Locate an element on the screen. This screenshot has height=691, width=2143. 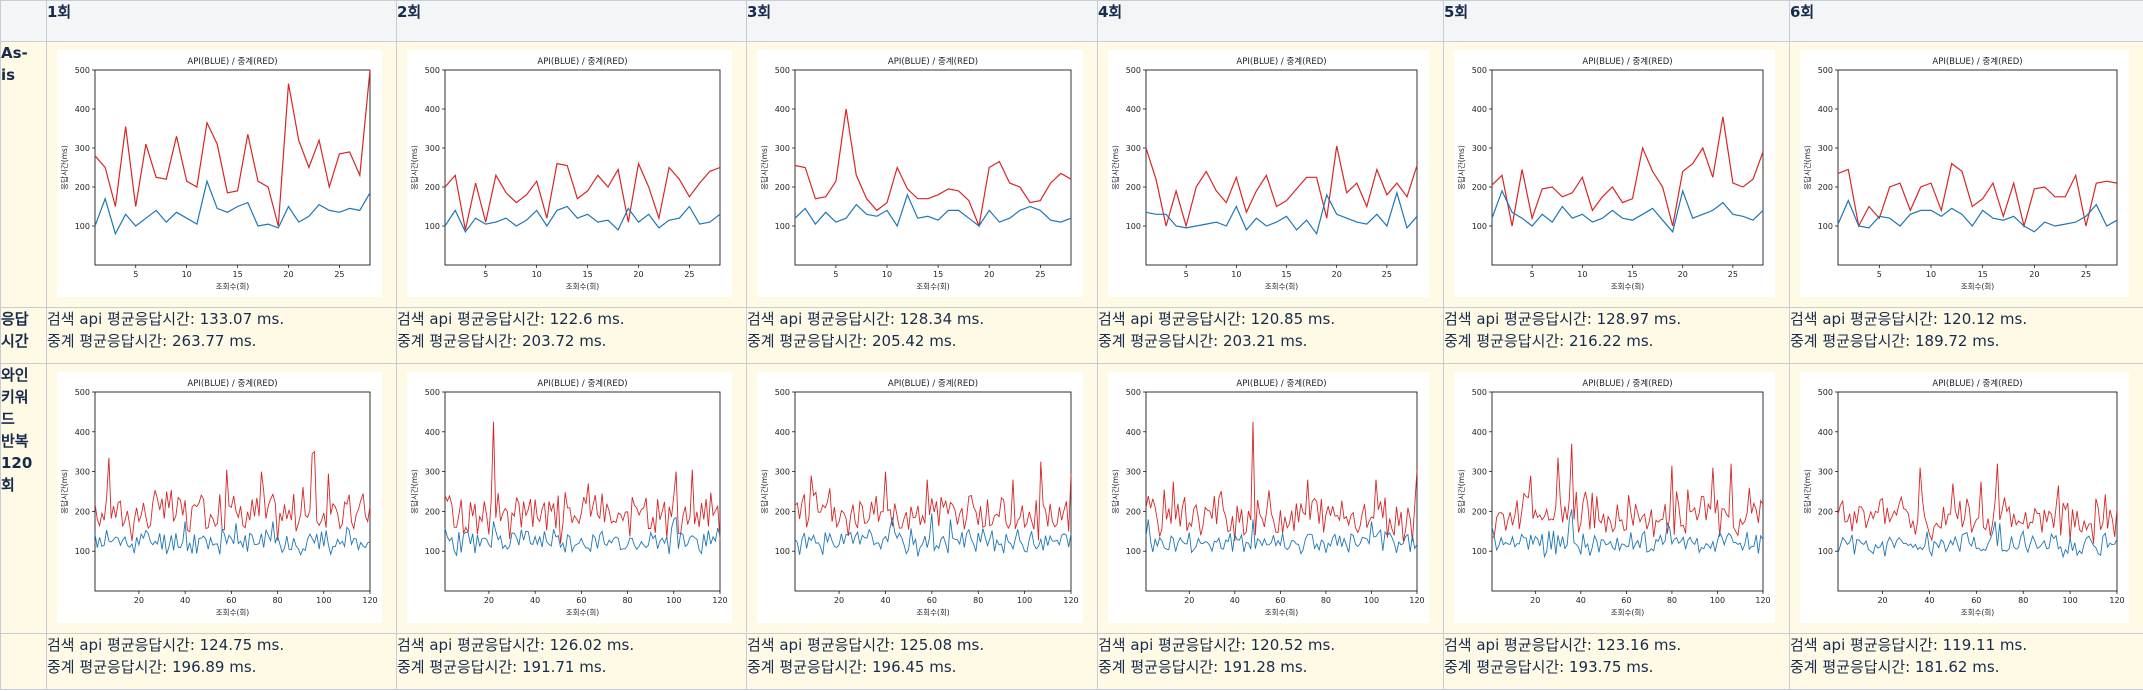
relay-avg-text: 중계 평균응답시간: 191.71 ms. is located at coordinates (502, 667).